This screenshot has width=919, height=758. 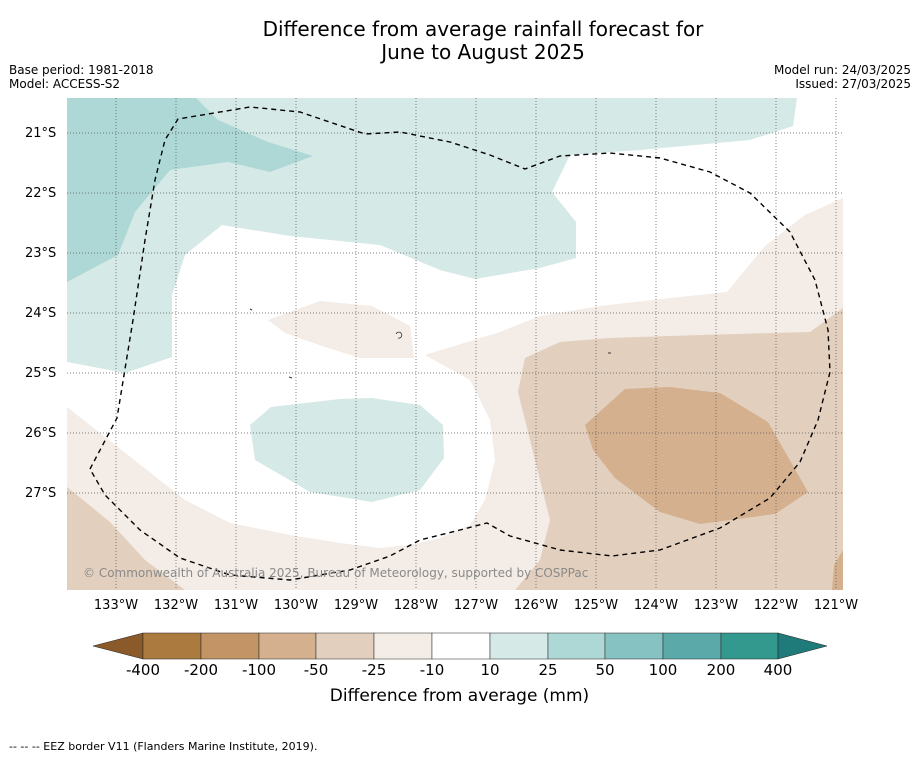 What do you see at coordinates (143, 670) in the screenshot?
I see `colorbar-tick-label: -400` at bounding box center [143, 670].